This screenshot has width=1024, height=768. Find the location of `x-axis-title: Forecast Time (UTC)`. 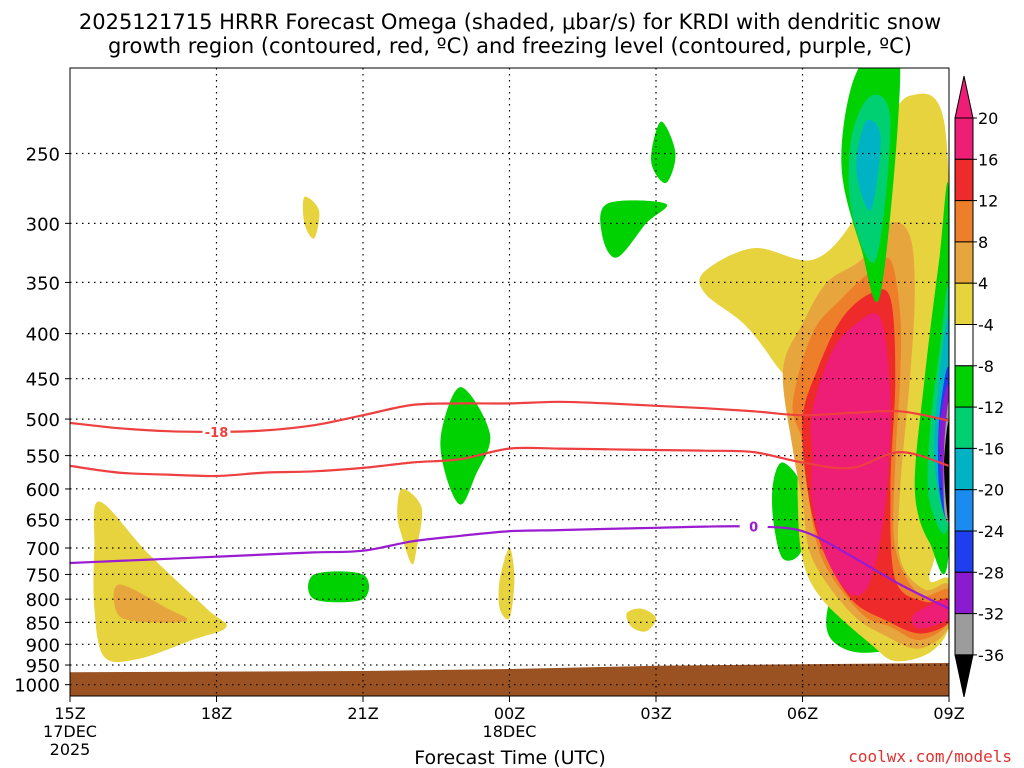

x-axis-title: Forecast Time (UTC) is located at coordinates (509, 757).